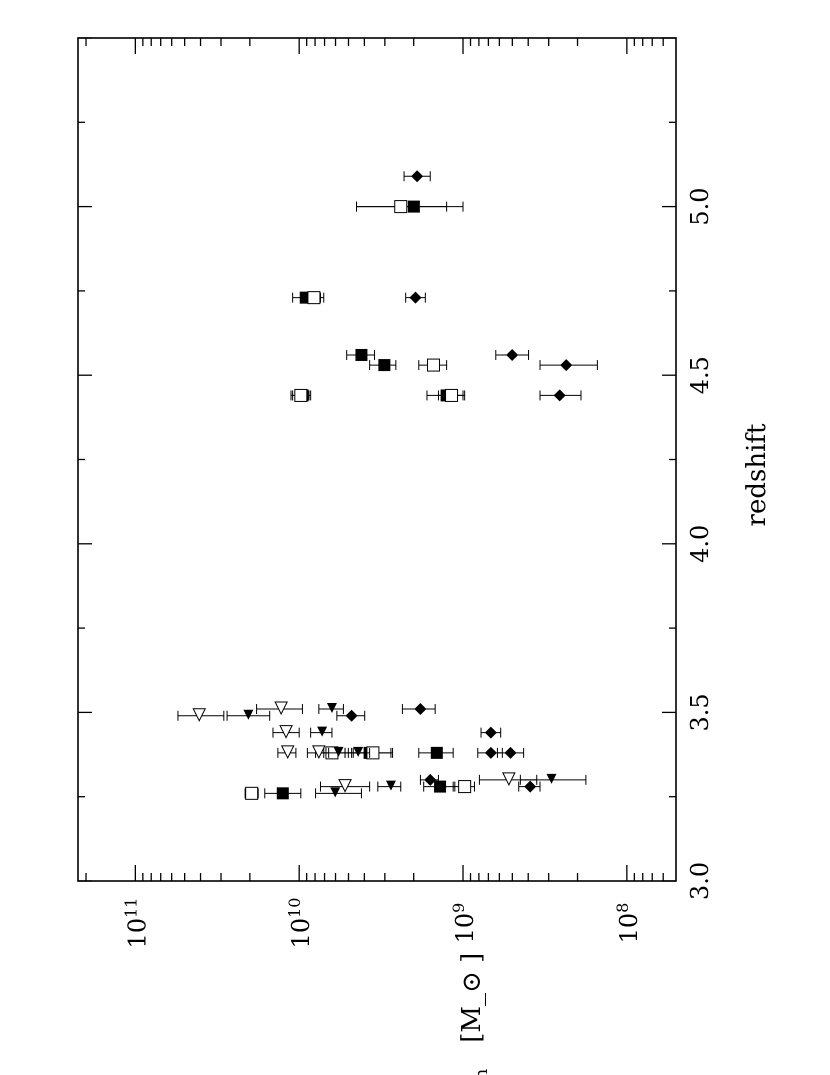  I want to click on x-tick-label: 4.0, so click(700, 544).